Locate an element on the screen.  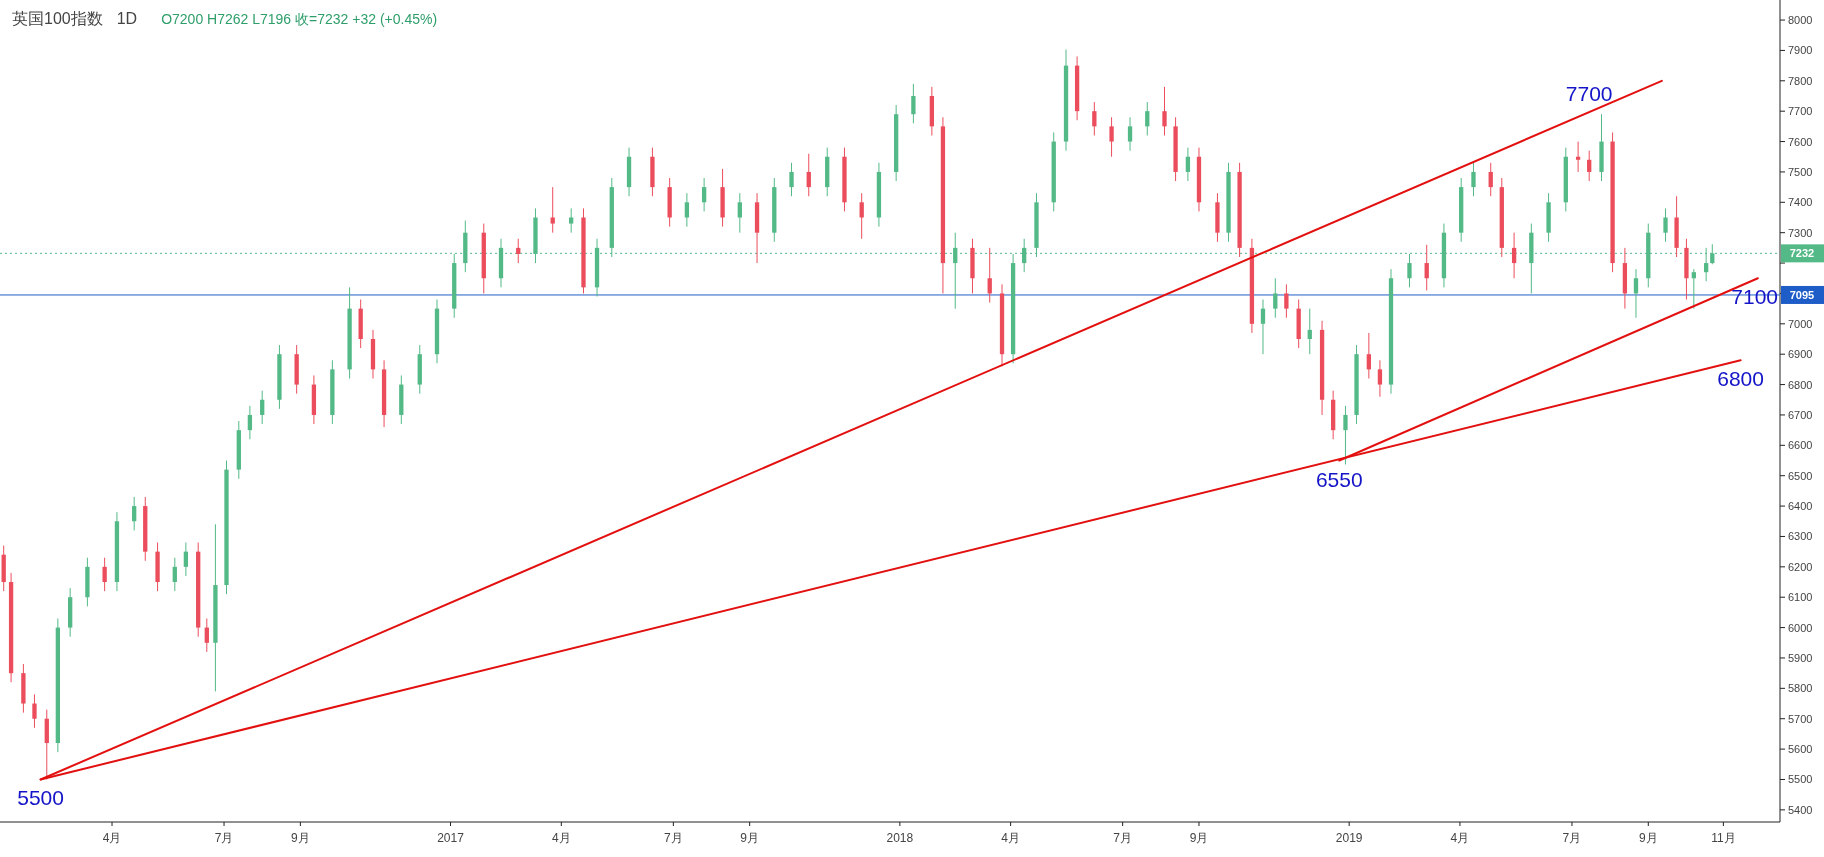
x-tick-label: 11月 is located at coordinates (1723, 838).